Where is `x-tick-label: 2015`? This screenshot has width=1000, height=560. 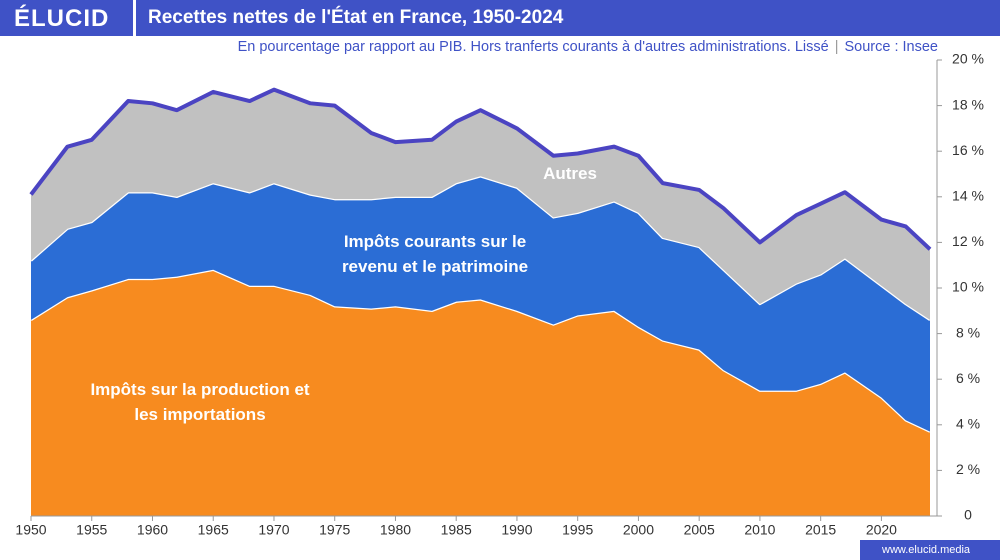
x-tick-label: 2015 is located at coordinates (820, 530).